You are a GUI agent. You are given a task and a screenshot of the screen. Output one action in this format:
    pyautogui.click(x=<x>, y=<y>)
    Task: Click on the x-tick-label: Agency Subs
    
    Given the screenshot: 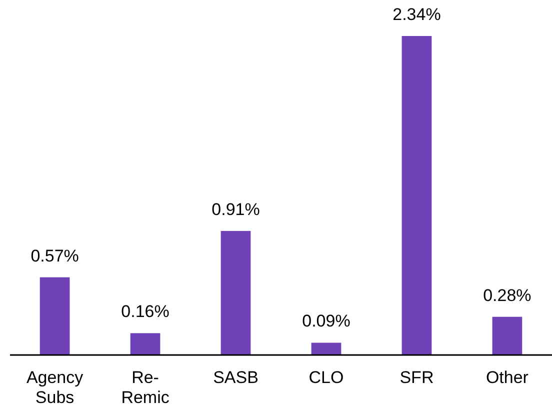 What is the action you would take?
    pyautogui.click(x=55, y=387)
    